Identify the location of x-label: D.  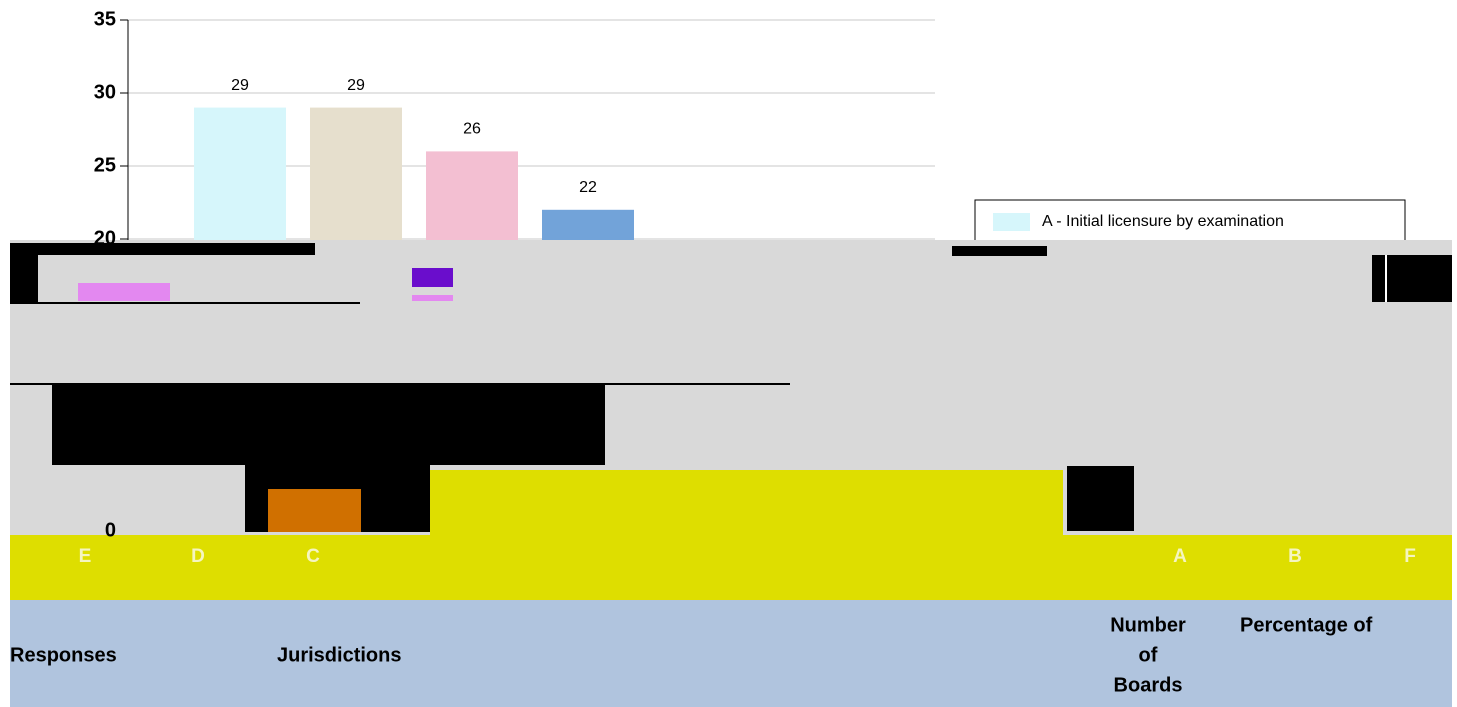
(198, 556).